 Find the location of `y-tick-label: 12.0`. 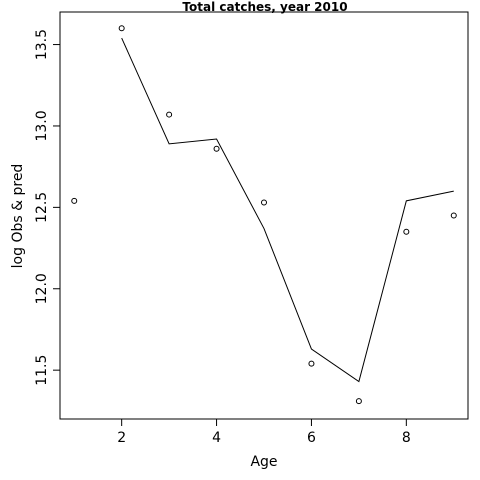

y-tick-label: 12.0 is located at coordinates (42, 288).